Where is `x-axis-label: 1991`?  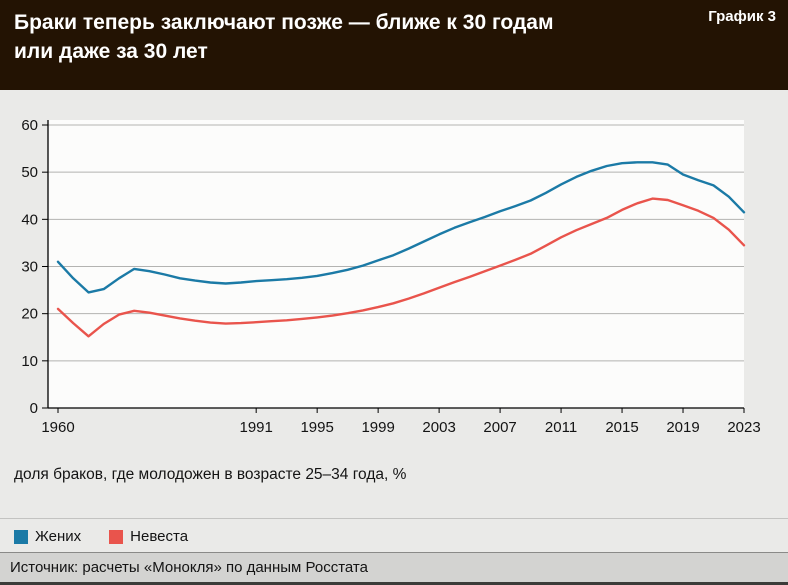
x-axis-label: 1991 is located at coordinates (255, 427).